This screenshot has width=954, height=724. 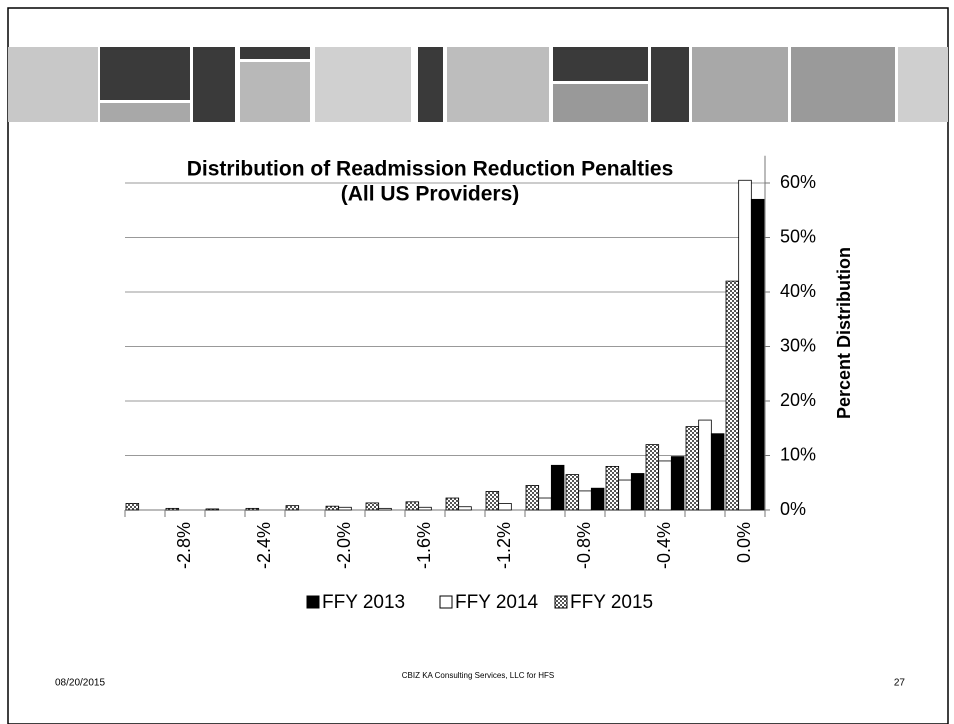 I want to click on y-tick-label: 50%, so click(x=798, y=236).